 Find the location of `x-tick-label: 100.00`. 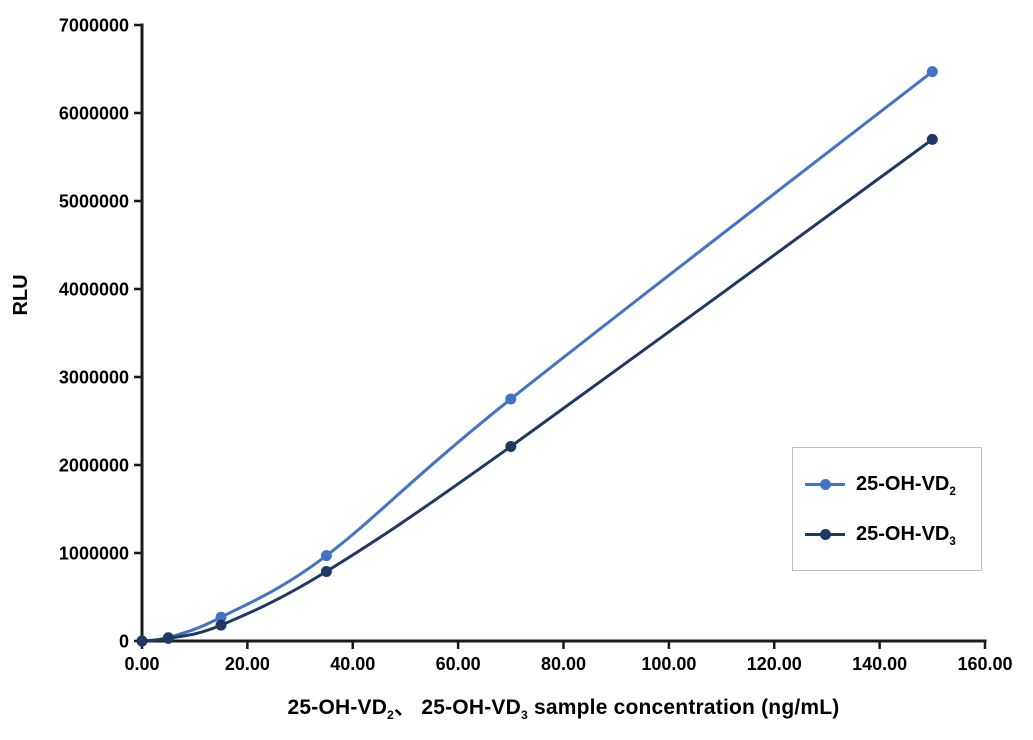

x-tick-label: 100.00 is located at coordinates (668, 664).